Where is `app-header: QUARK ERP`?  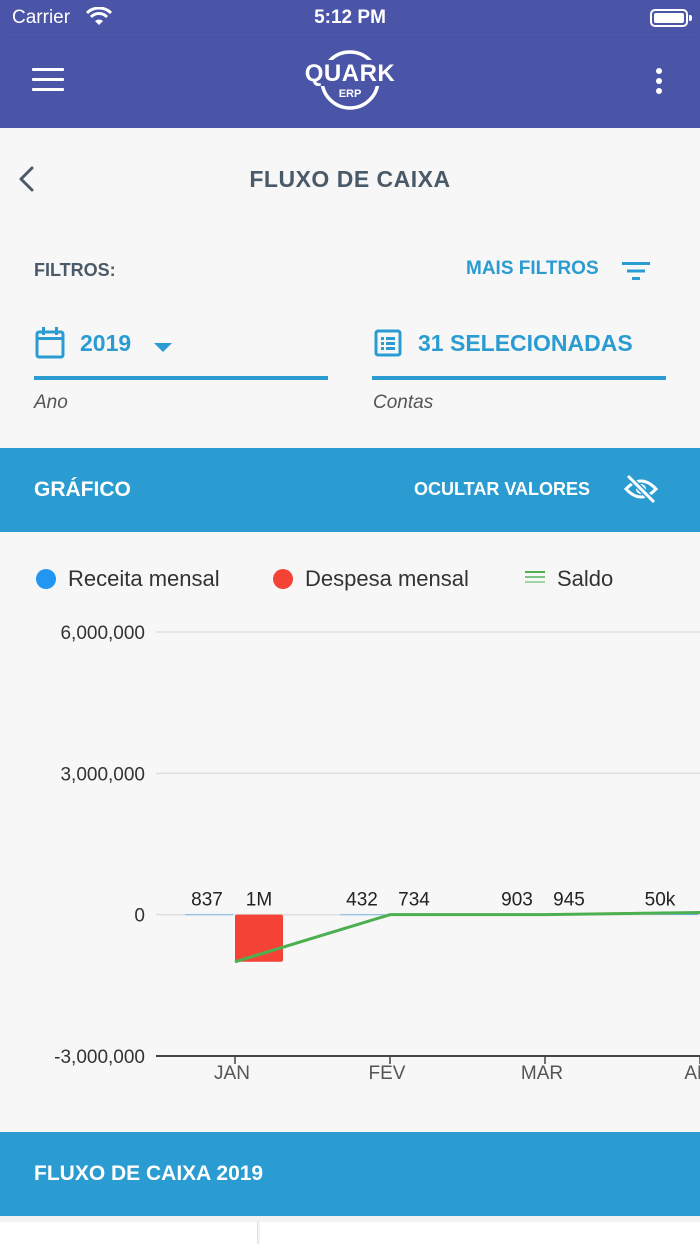 app-header: QUARK ERP is located at coordinates (350, 83).